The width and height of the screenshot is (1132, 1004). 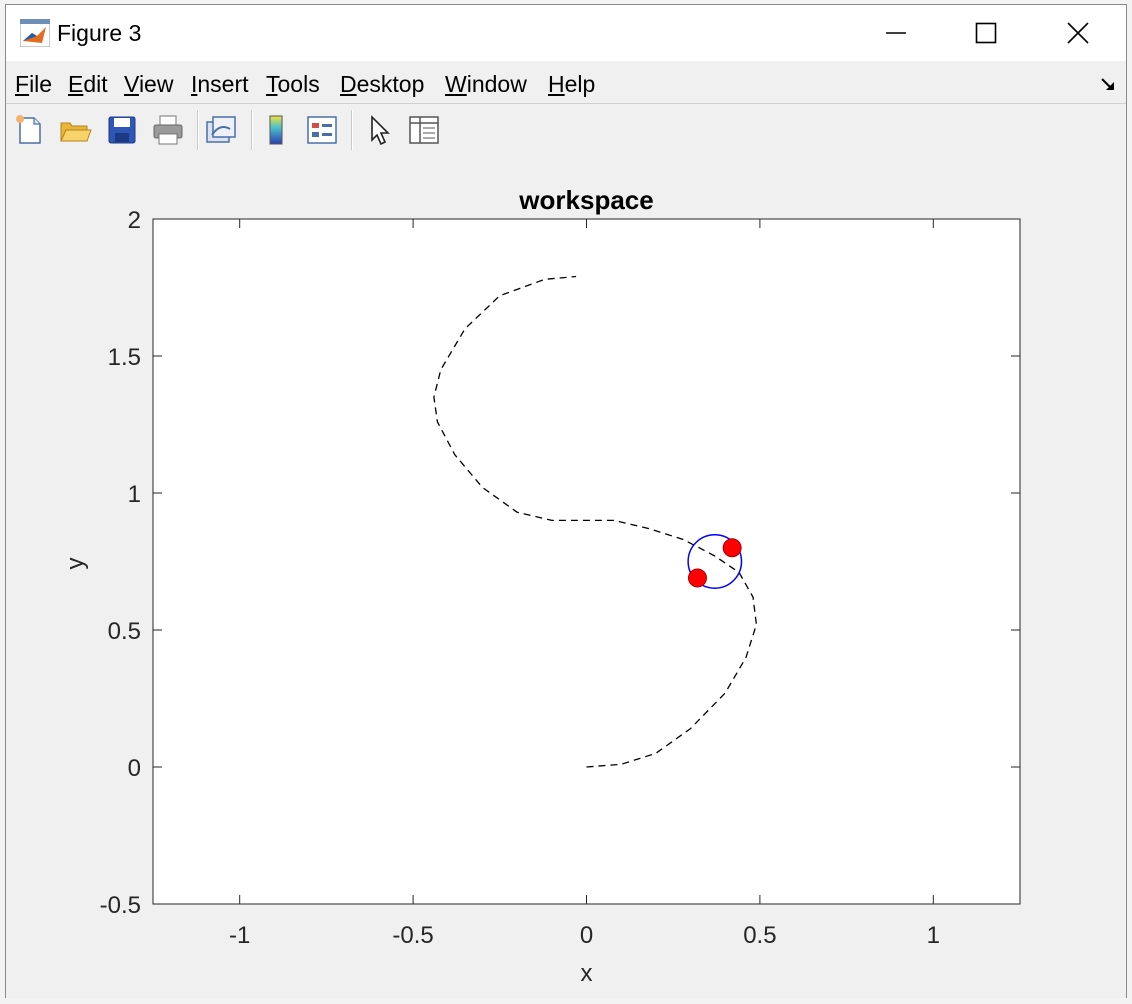 I want to click on menu-tools-label: ools, so click(x=298, y=84).